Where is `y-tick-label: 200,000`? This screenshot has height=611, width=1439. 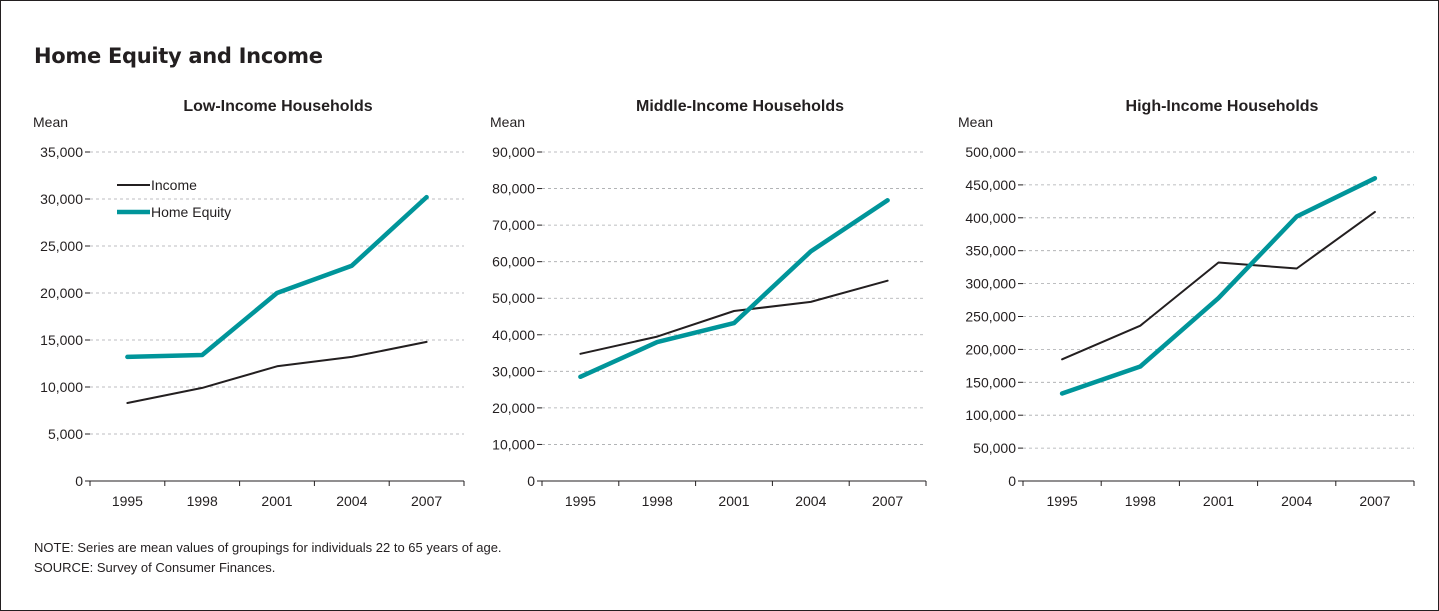 y-tick-label: 200,000 is located at coordinates (990, 349).